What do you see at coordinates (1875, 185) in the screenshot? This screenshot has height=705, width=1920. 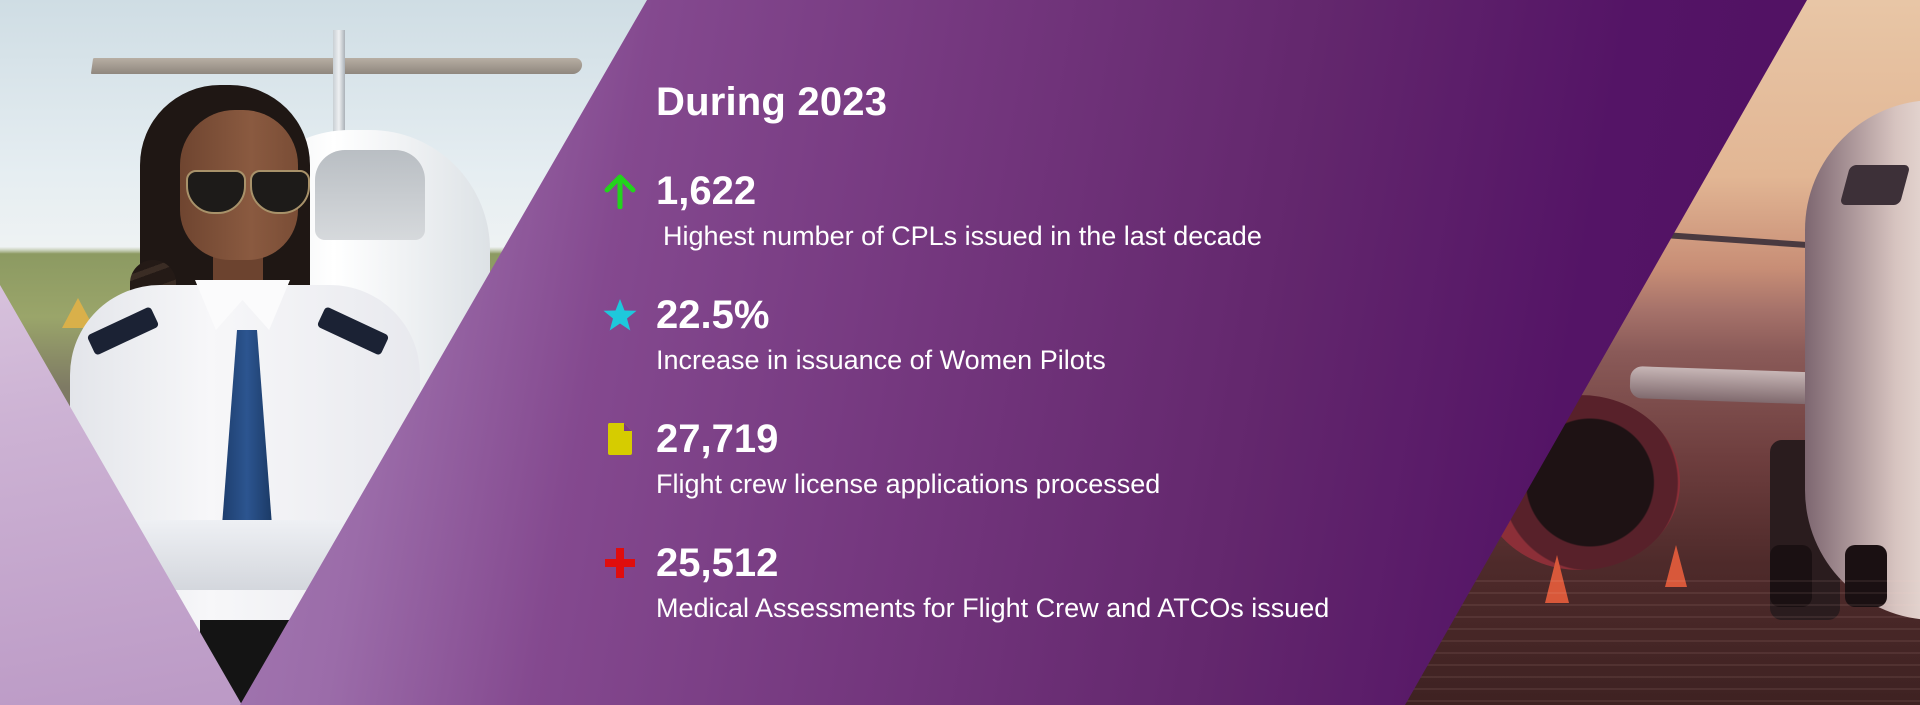 I see `airliner-cockpit-window` at bounding box center [1875, 185].